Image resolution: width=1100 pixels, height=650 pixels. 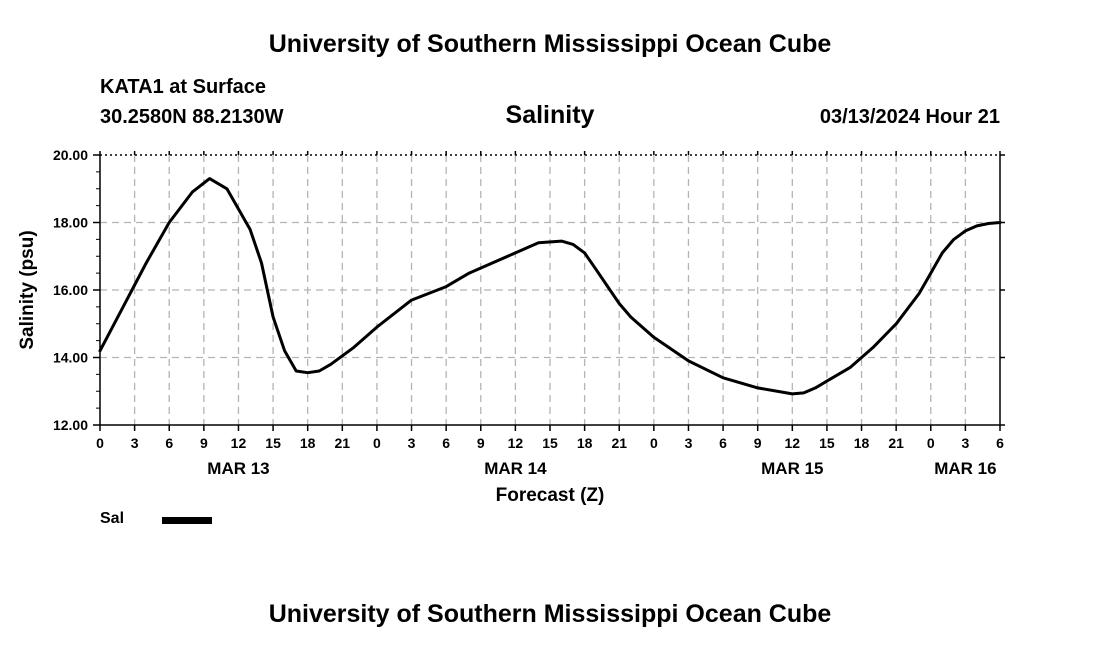 What do you see at coordinates (515, 468) in the screenshot?
I see `day-label: MAR 14` at bounding box center [515, 468].